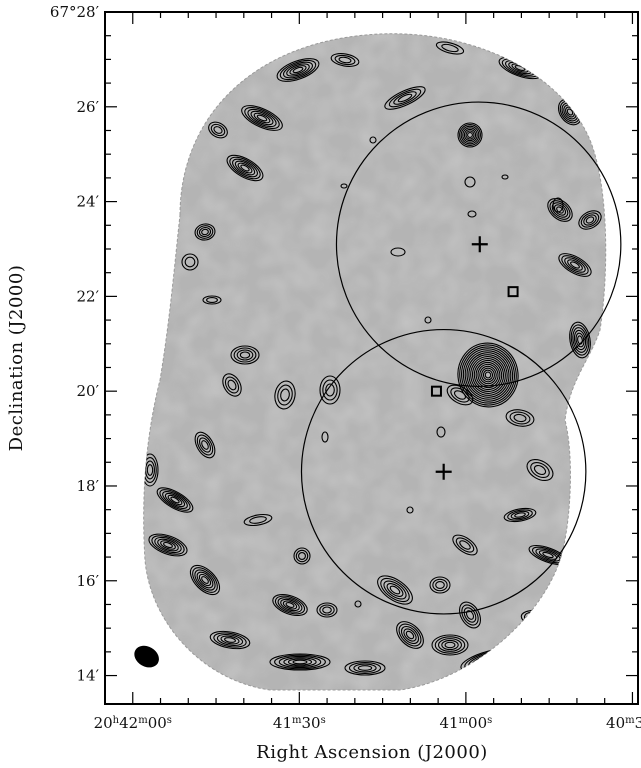 The height and width of the screenshot is (768, 641). I want to click on x-tick-label: 40m30s, so click(623, 723).